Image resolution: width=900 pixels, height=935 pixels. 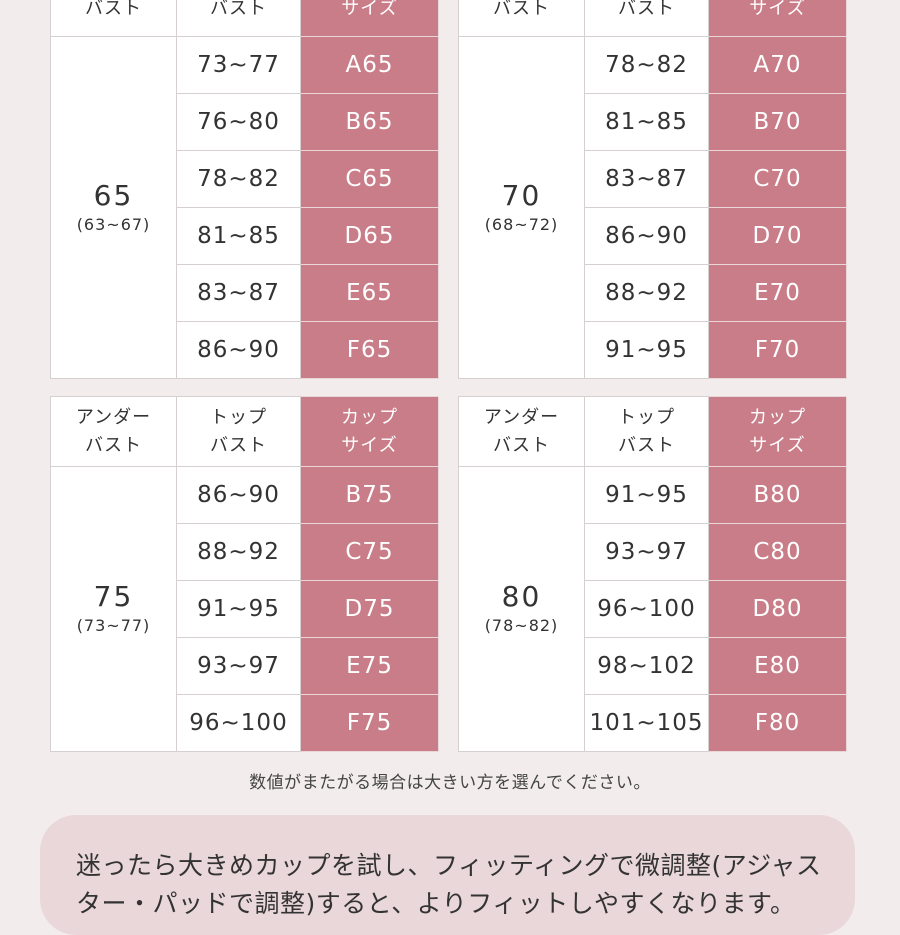 What do you see at coordinates (113, 195) in the screenshot?
I see `under-bust-value: 65` at bounding box center [113, 195].